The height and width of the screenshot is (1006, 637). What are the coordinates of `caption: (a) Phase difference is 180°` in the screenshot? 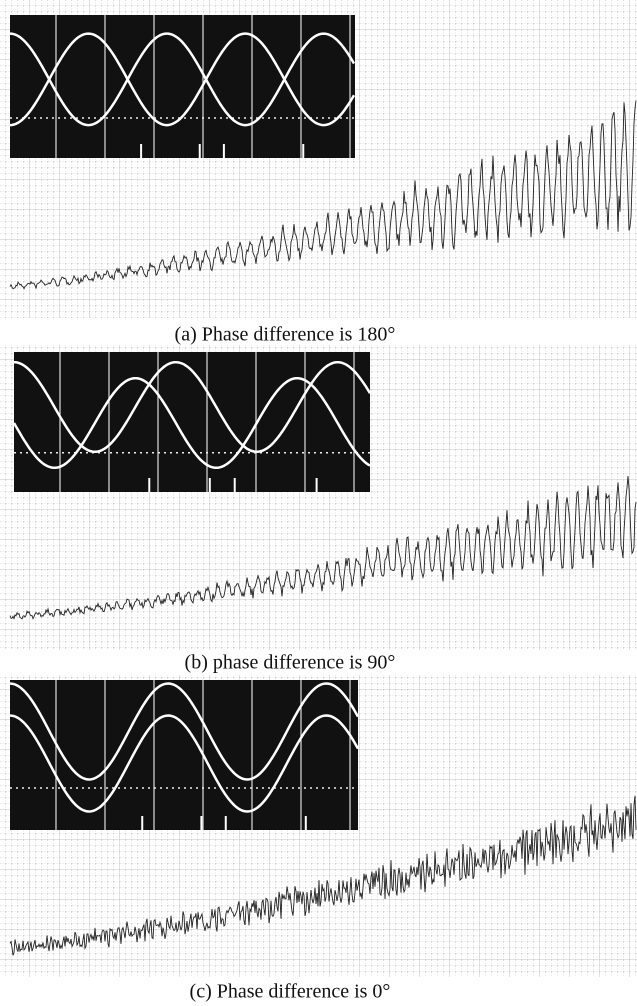 It's located at (285, 335).